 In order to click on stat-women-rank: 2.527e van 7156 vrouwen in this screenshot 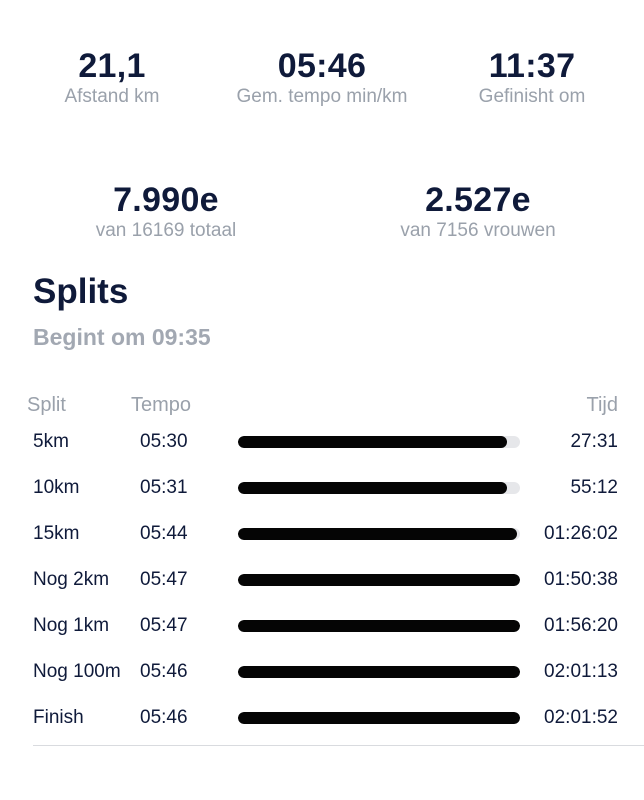, I will do `click(478, 210)`.